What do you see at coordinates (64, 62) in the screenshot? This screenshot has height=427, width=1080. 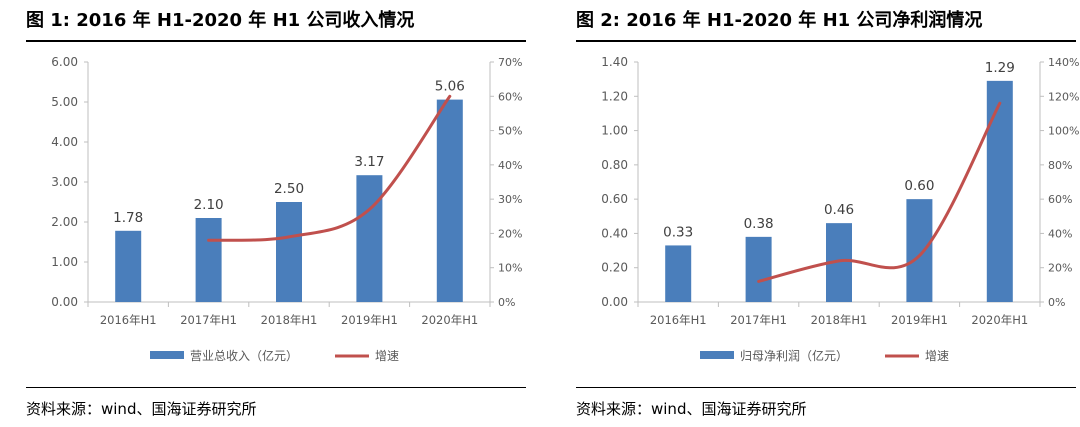 I see `y-tick-label: 6.00` at bounding box center [64, 62].